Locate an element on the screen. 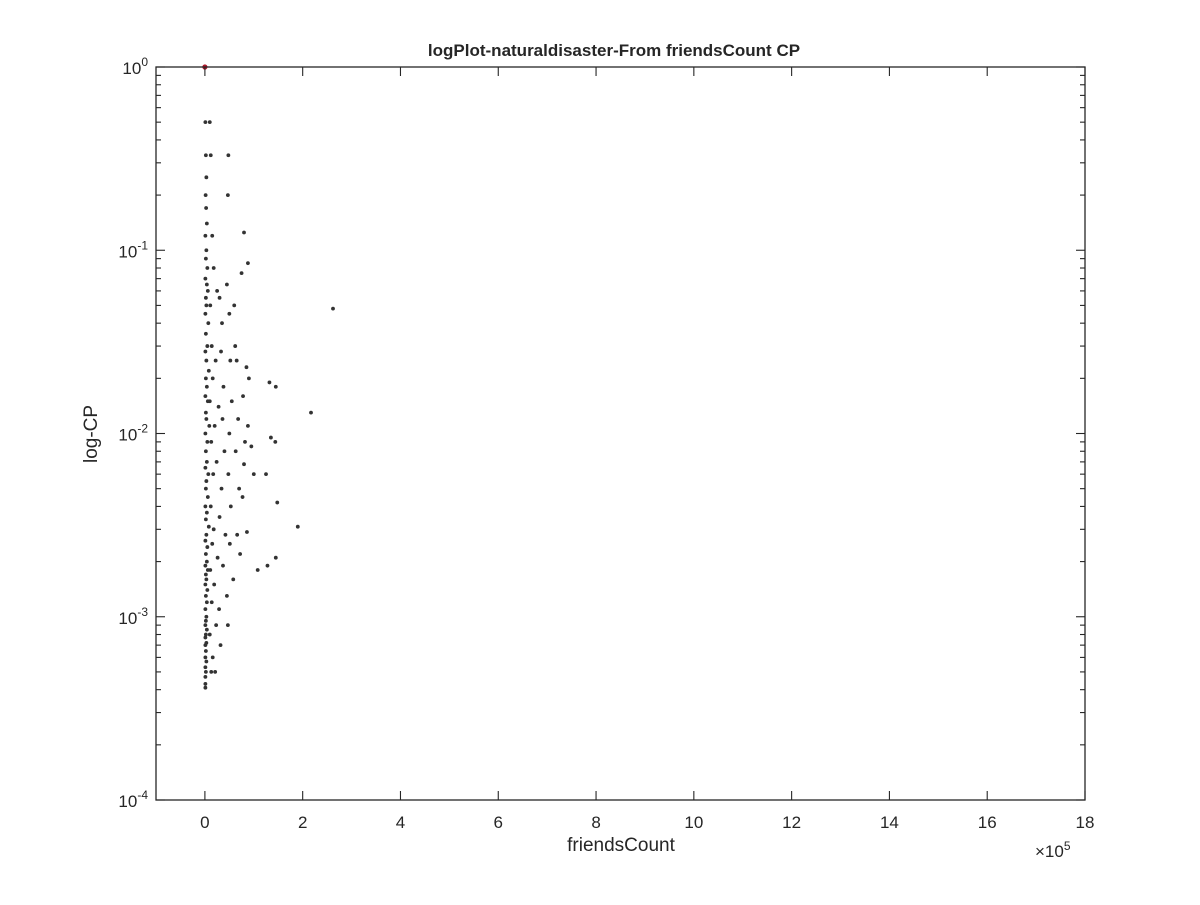  x-tick-label: 4 is located at coordinates (400, 822).